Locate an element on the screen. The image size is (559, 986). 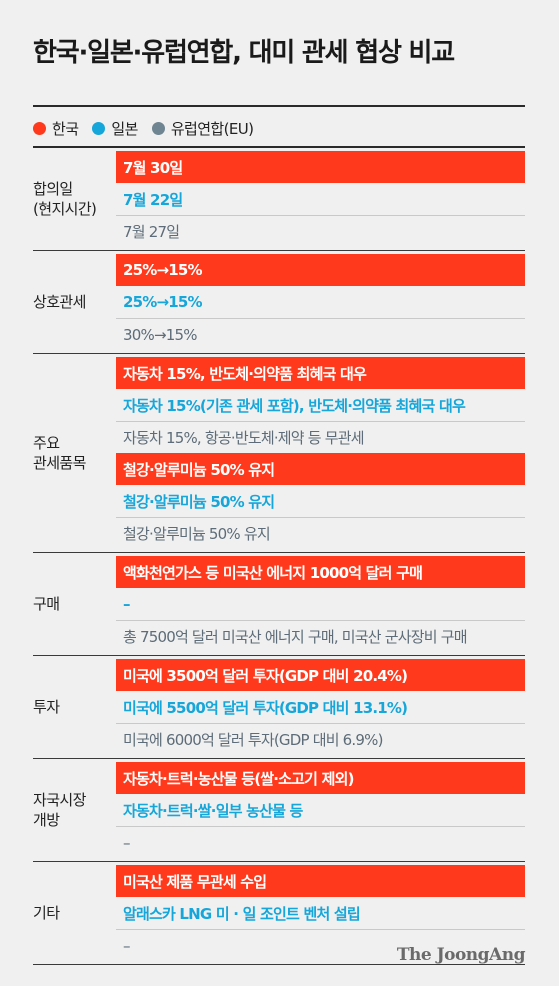
row-japan: 자동차·트럭·쌀·일부 농산물 등 is located at coordinates (213, 810).